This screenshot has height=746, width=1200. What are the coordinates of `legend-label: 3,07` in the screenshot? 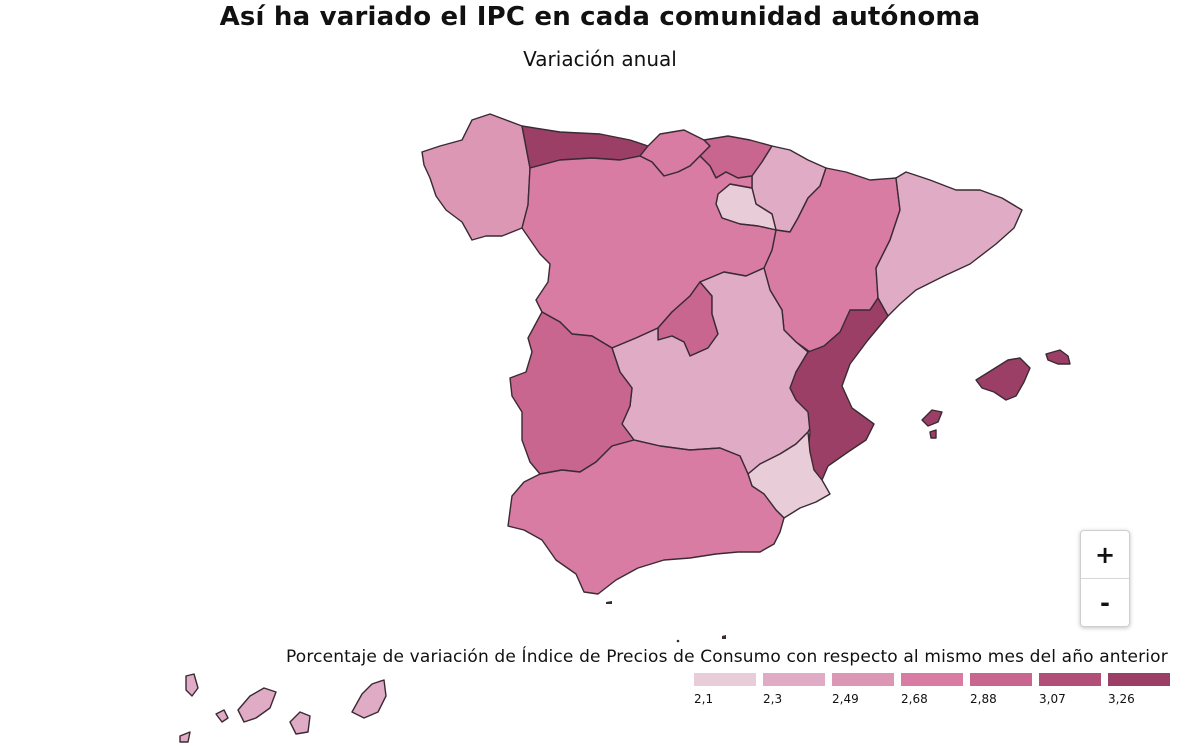 It's located at (1052, 699).